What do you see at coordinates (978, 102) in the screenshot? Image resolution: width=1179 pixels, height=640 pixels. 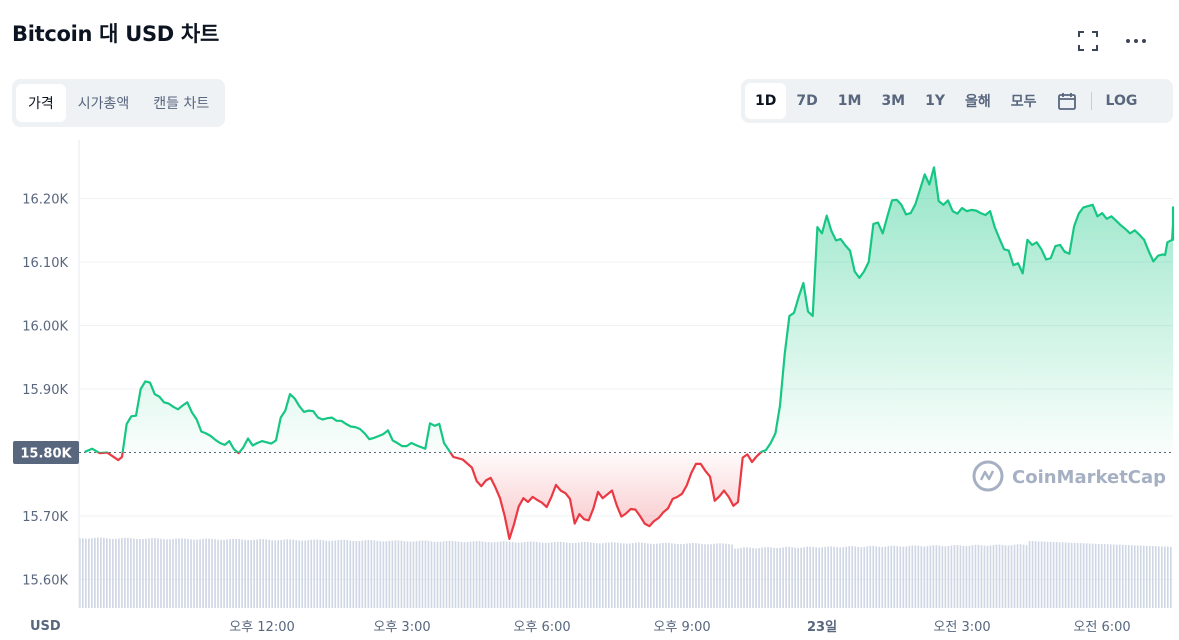 I see `range-tab-ytd: 올해` at bounding box center [978, 102].